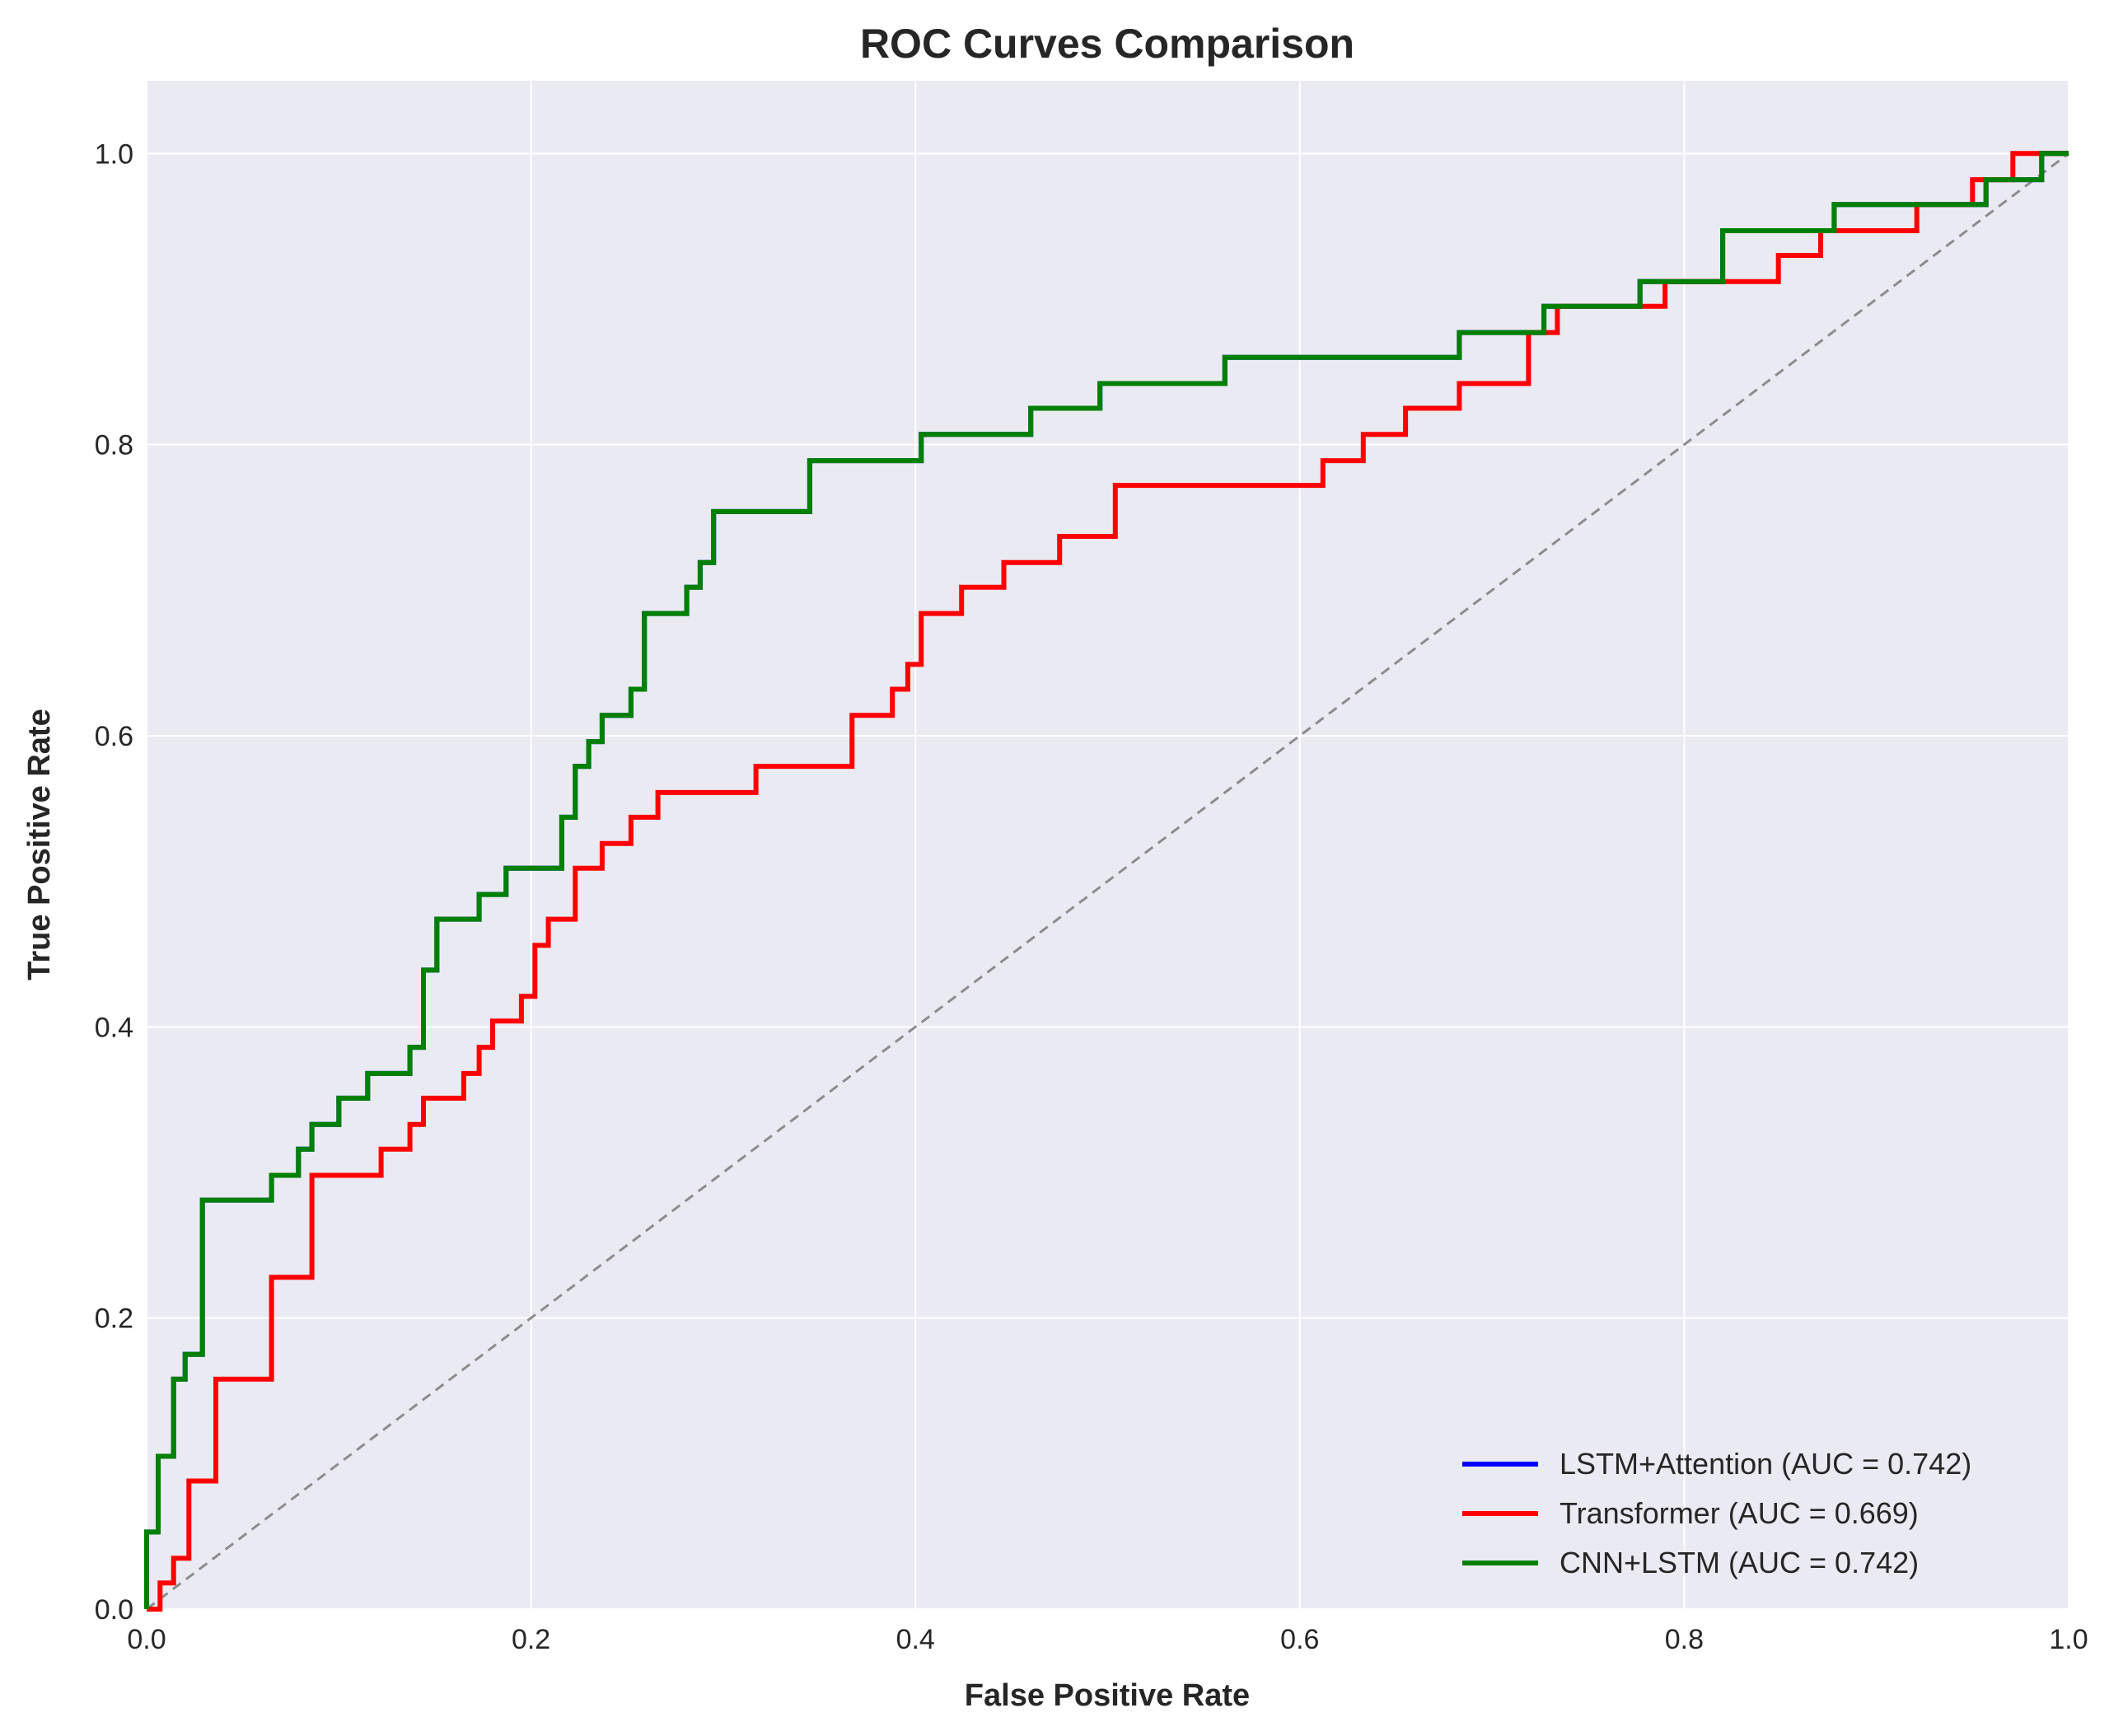  What do you see at coordinates (1685, 1639) in the screenshot?
I see `x-tick-label: 0.8` at bounding box center [1685, 1639].